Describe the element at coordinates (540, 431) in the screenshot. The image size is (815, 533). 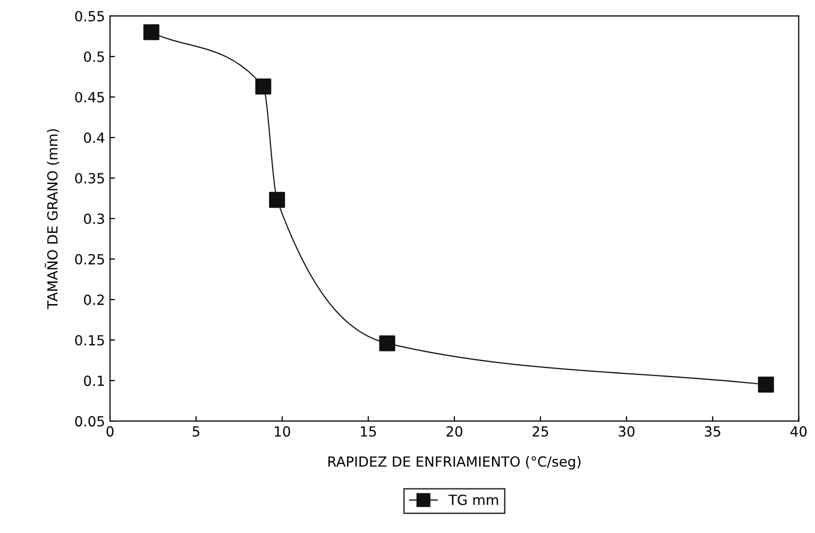
I see `x-tick-label: 25` at that location.